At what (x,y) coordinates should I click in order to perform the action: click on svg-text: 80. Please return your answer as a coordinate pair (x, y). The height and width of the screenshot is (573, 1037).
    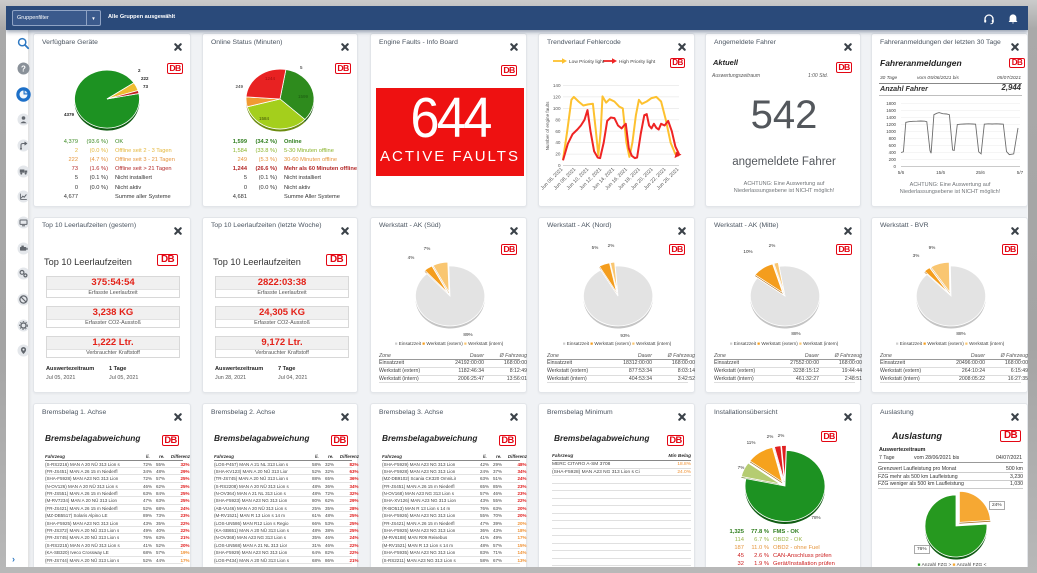
    Looking at the image, I should click on (558, 119).